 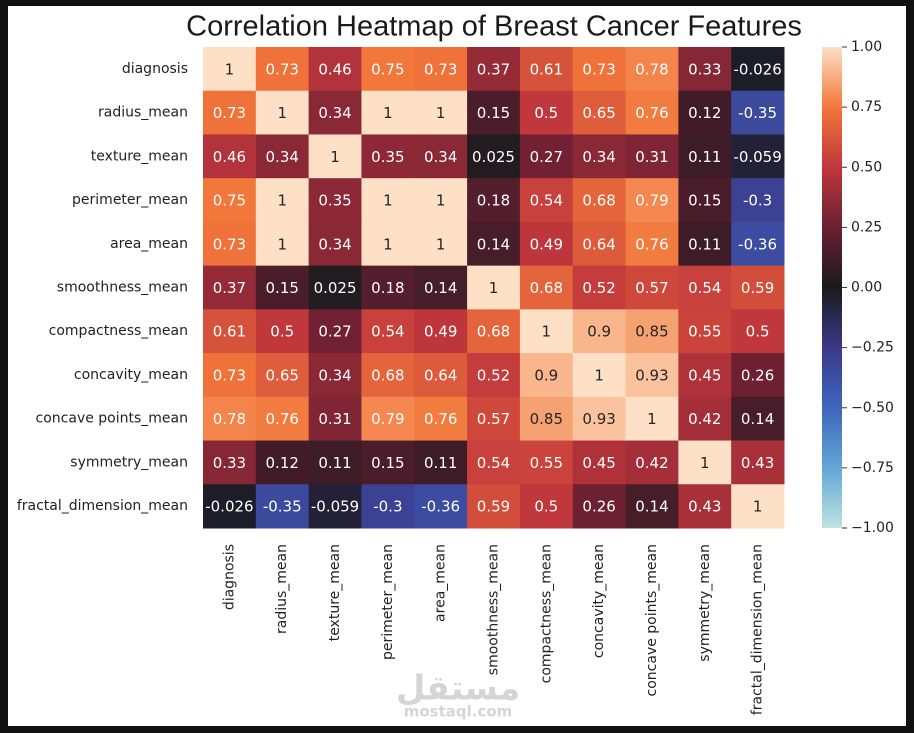 I want to click on y-tick-label: smoothness_mean, so click(x=122, y=288).